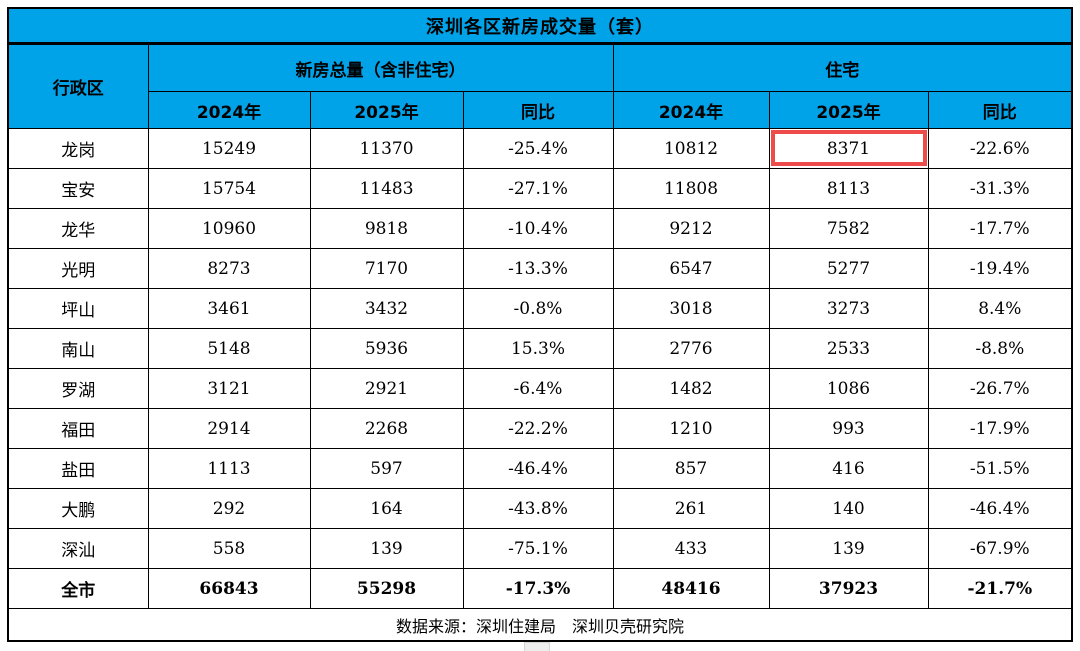  Describe the element at coordinates (1000, 348) in the screenshot. I see `value-cell: -8.8%` at that location.